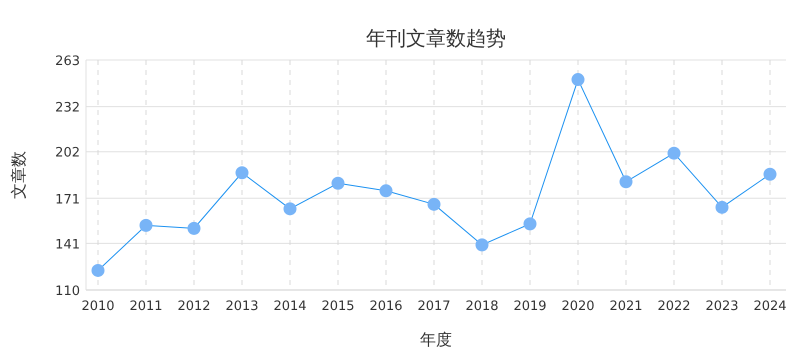 The image size is (810, 360). I want to click on y-tick-label: 263, so click(67, 61).